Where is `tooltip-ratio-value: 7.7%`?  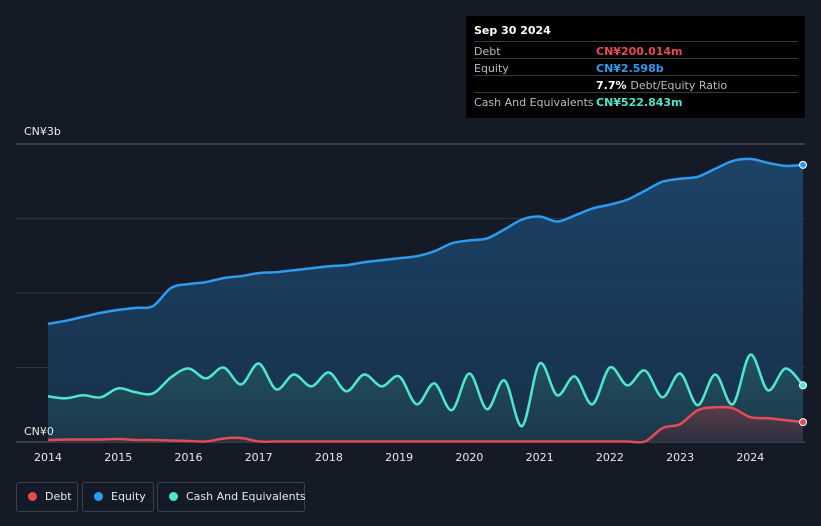
tooltip-ratio-value: 7.7% is located at coordinates (611, 85).